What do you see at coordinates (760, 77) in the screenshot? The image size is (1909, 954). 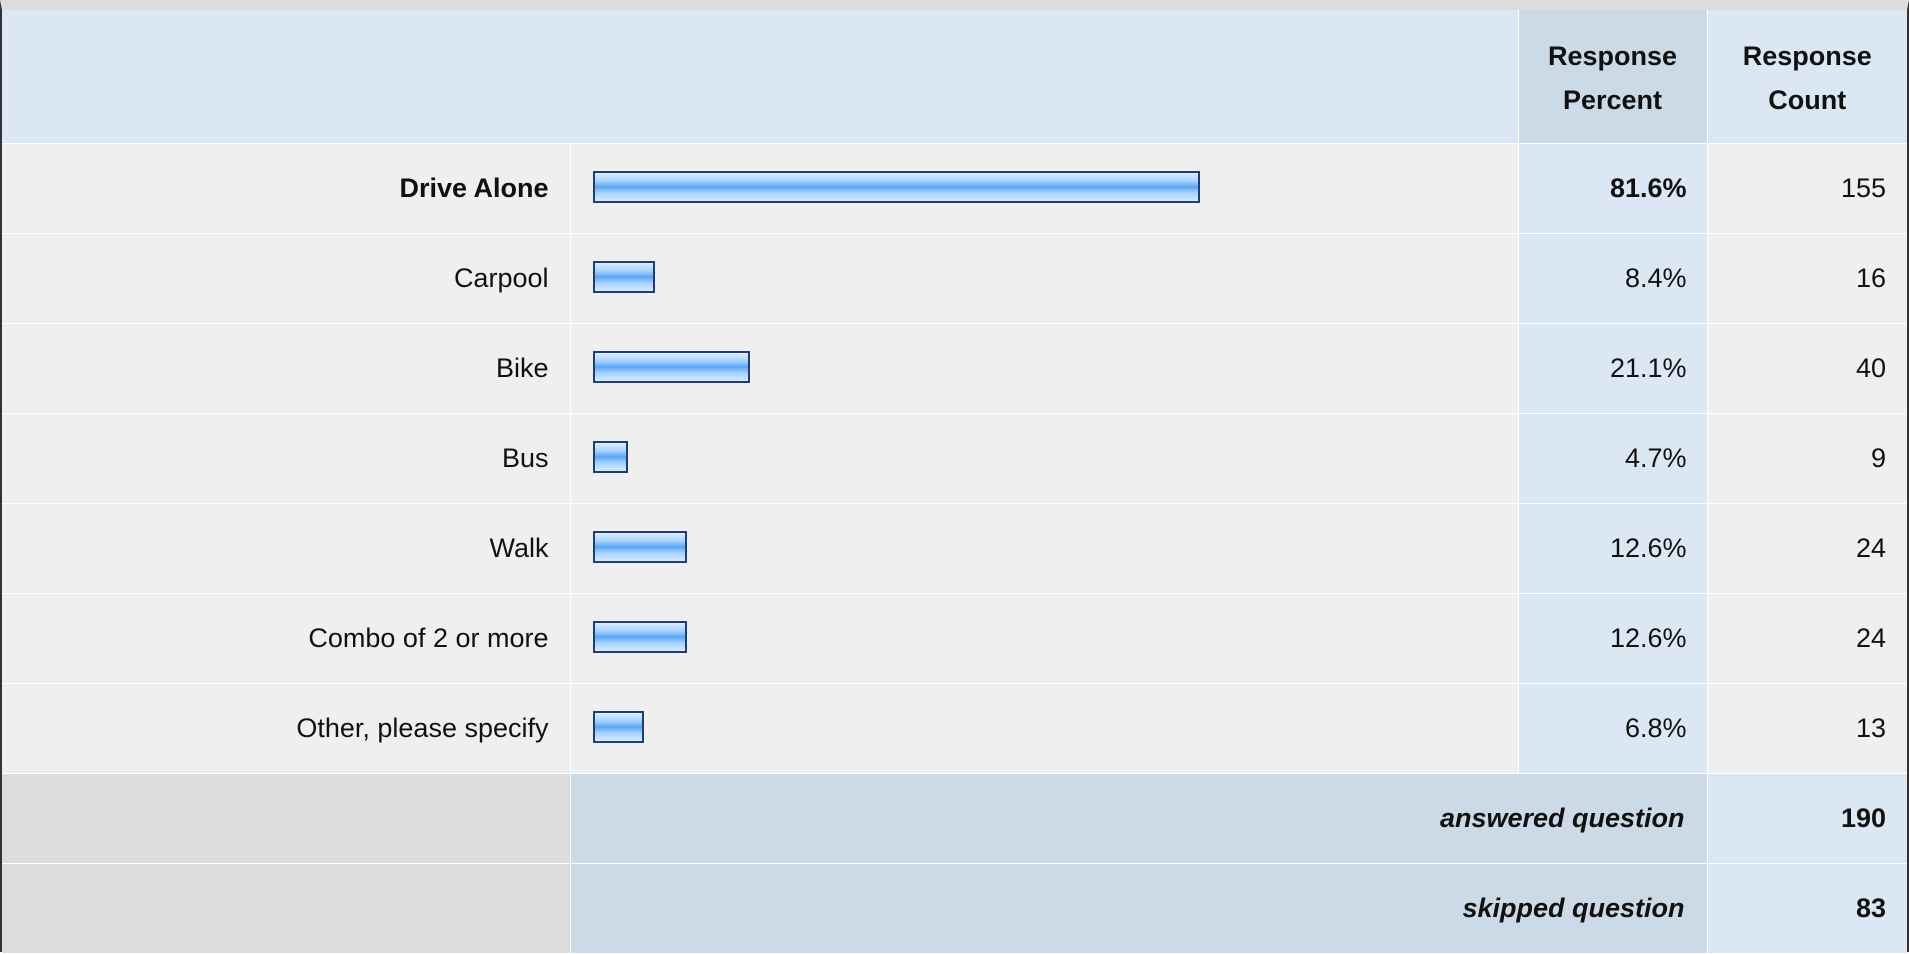 I see `header-blank-cell` at bounding box center [760, 77].